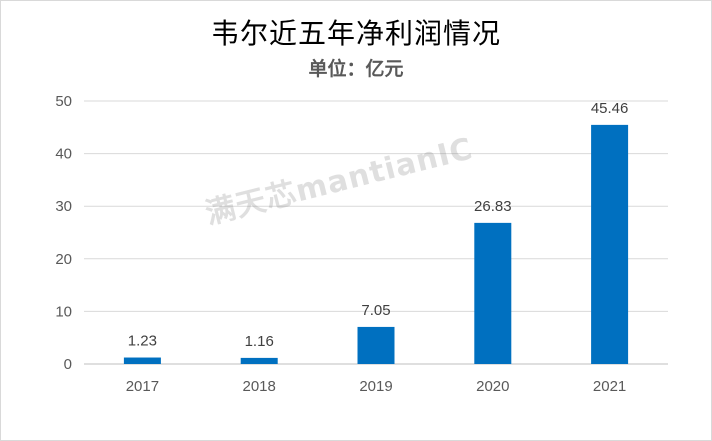 This screenshot has height=441, width=712. What do you see at coordinates (63, 154) in the screenshot?
I see `y-tick-label: 40` at bounding box center [63, 154].